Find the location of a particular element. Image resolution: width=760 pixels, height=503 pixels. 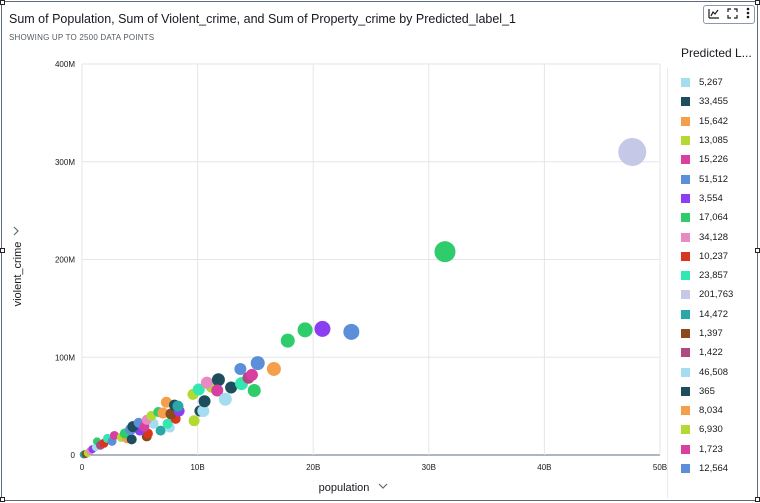

legend-item: 201,763 is located at coordinates (718, 294).